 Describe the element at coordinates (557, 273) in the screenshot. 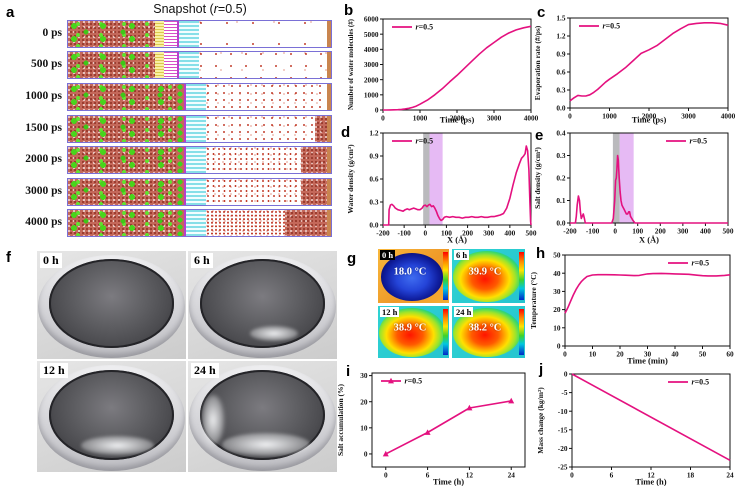

I see `svg-text: 40` at that location.